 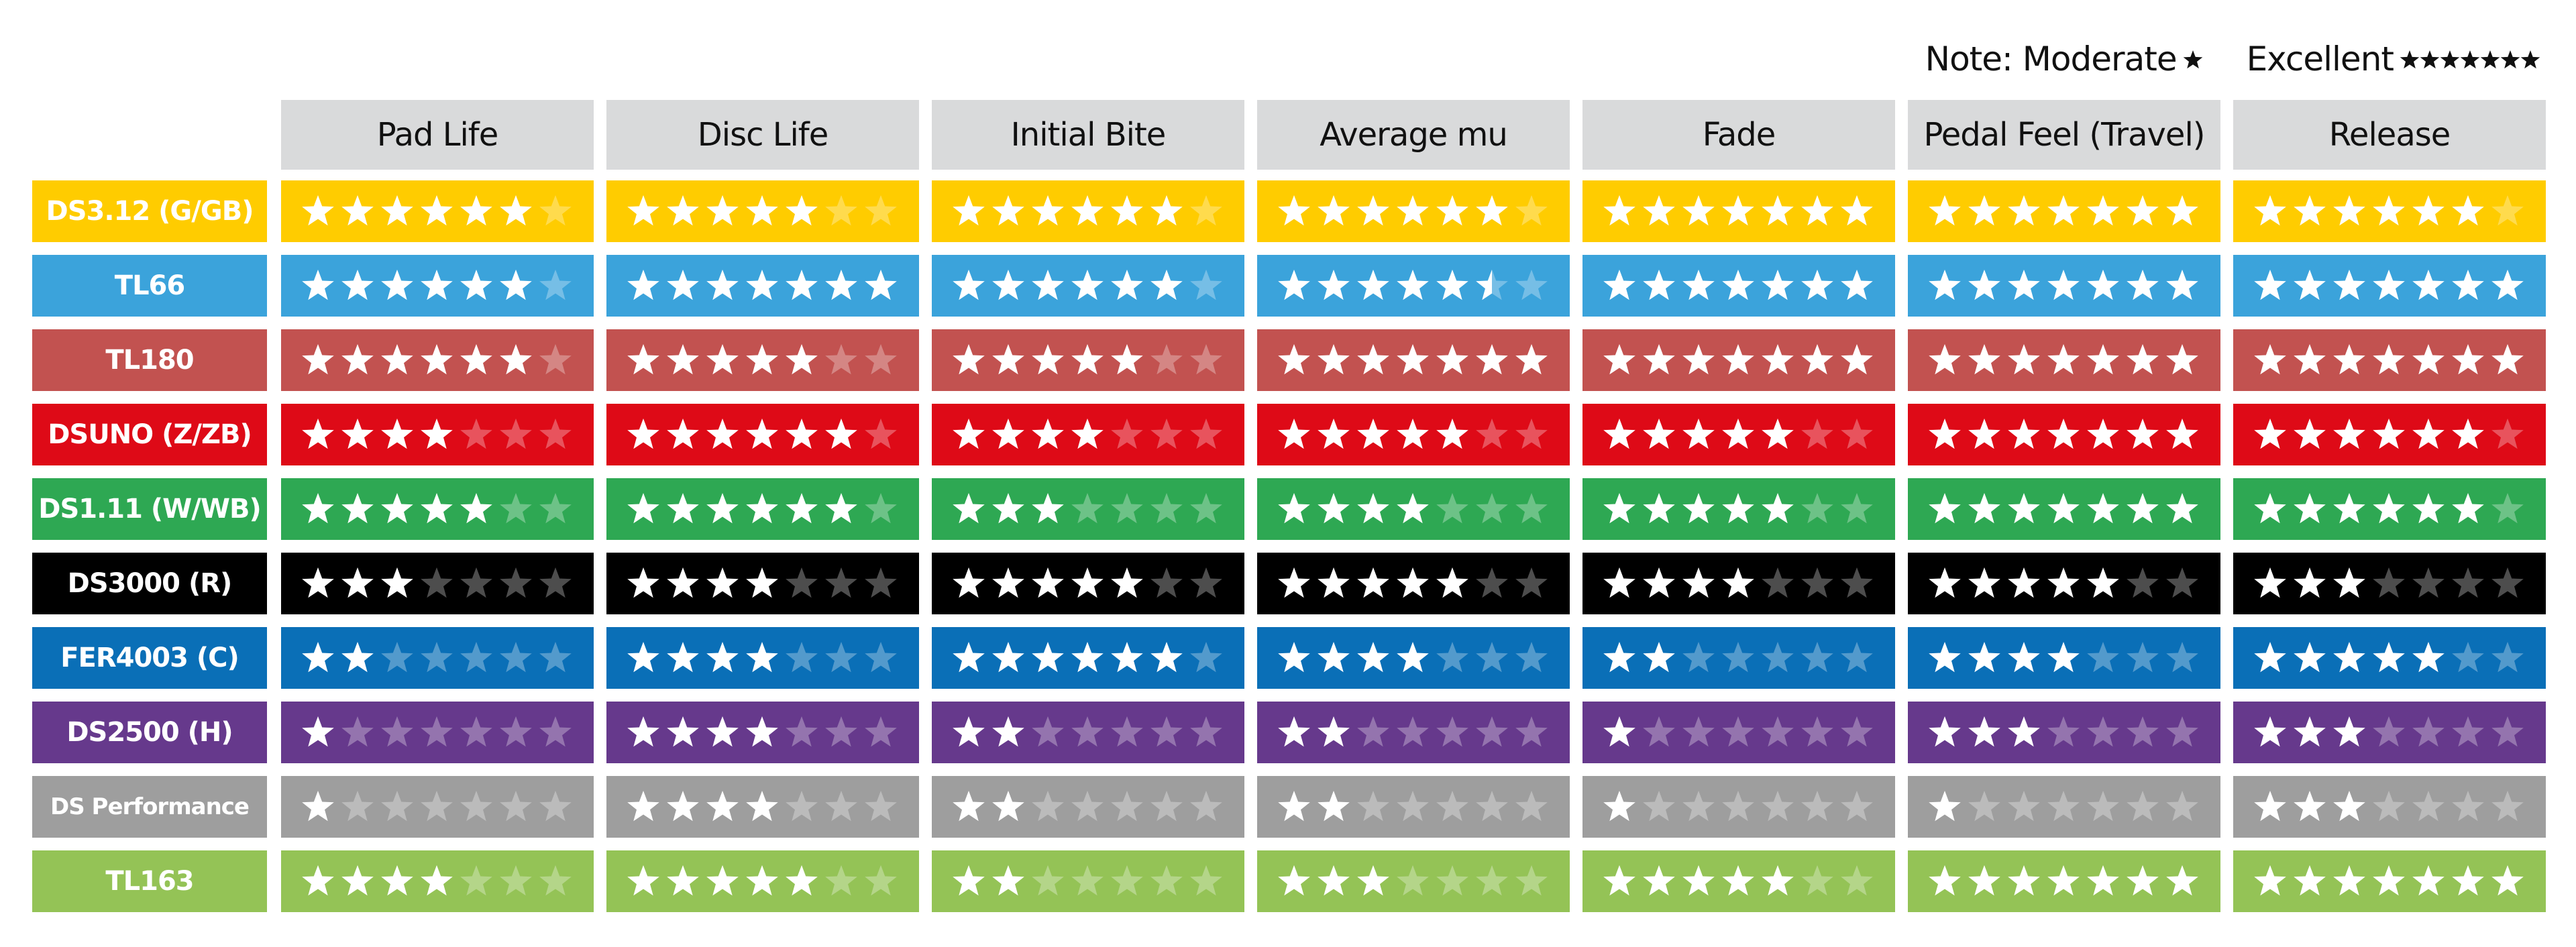 I want to click on row-label: TL163, so click(x=149, y=881).